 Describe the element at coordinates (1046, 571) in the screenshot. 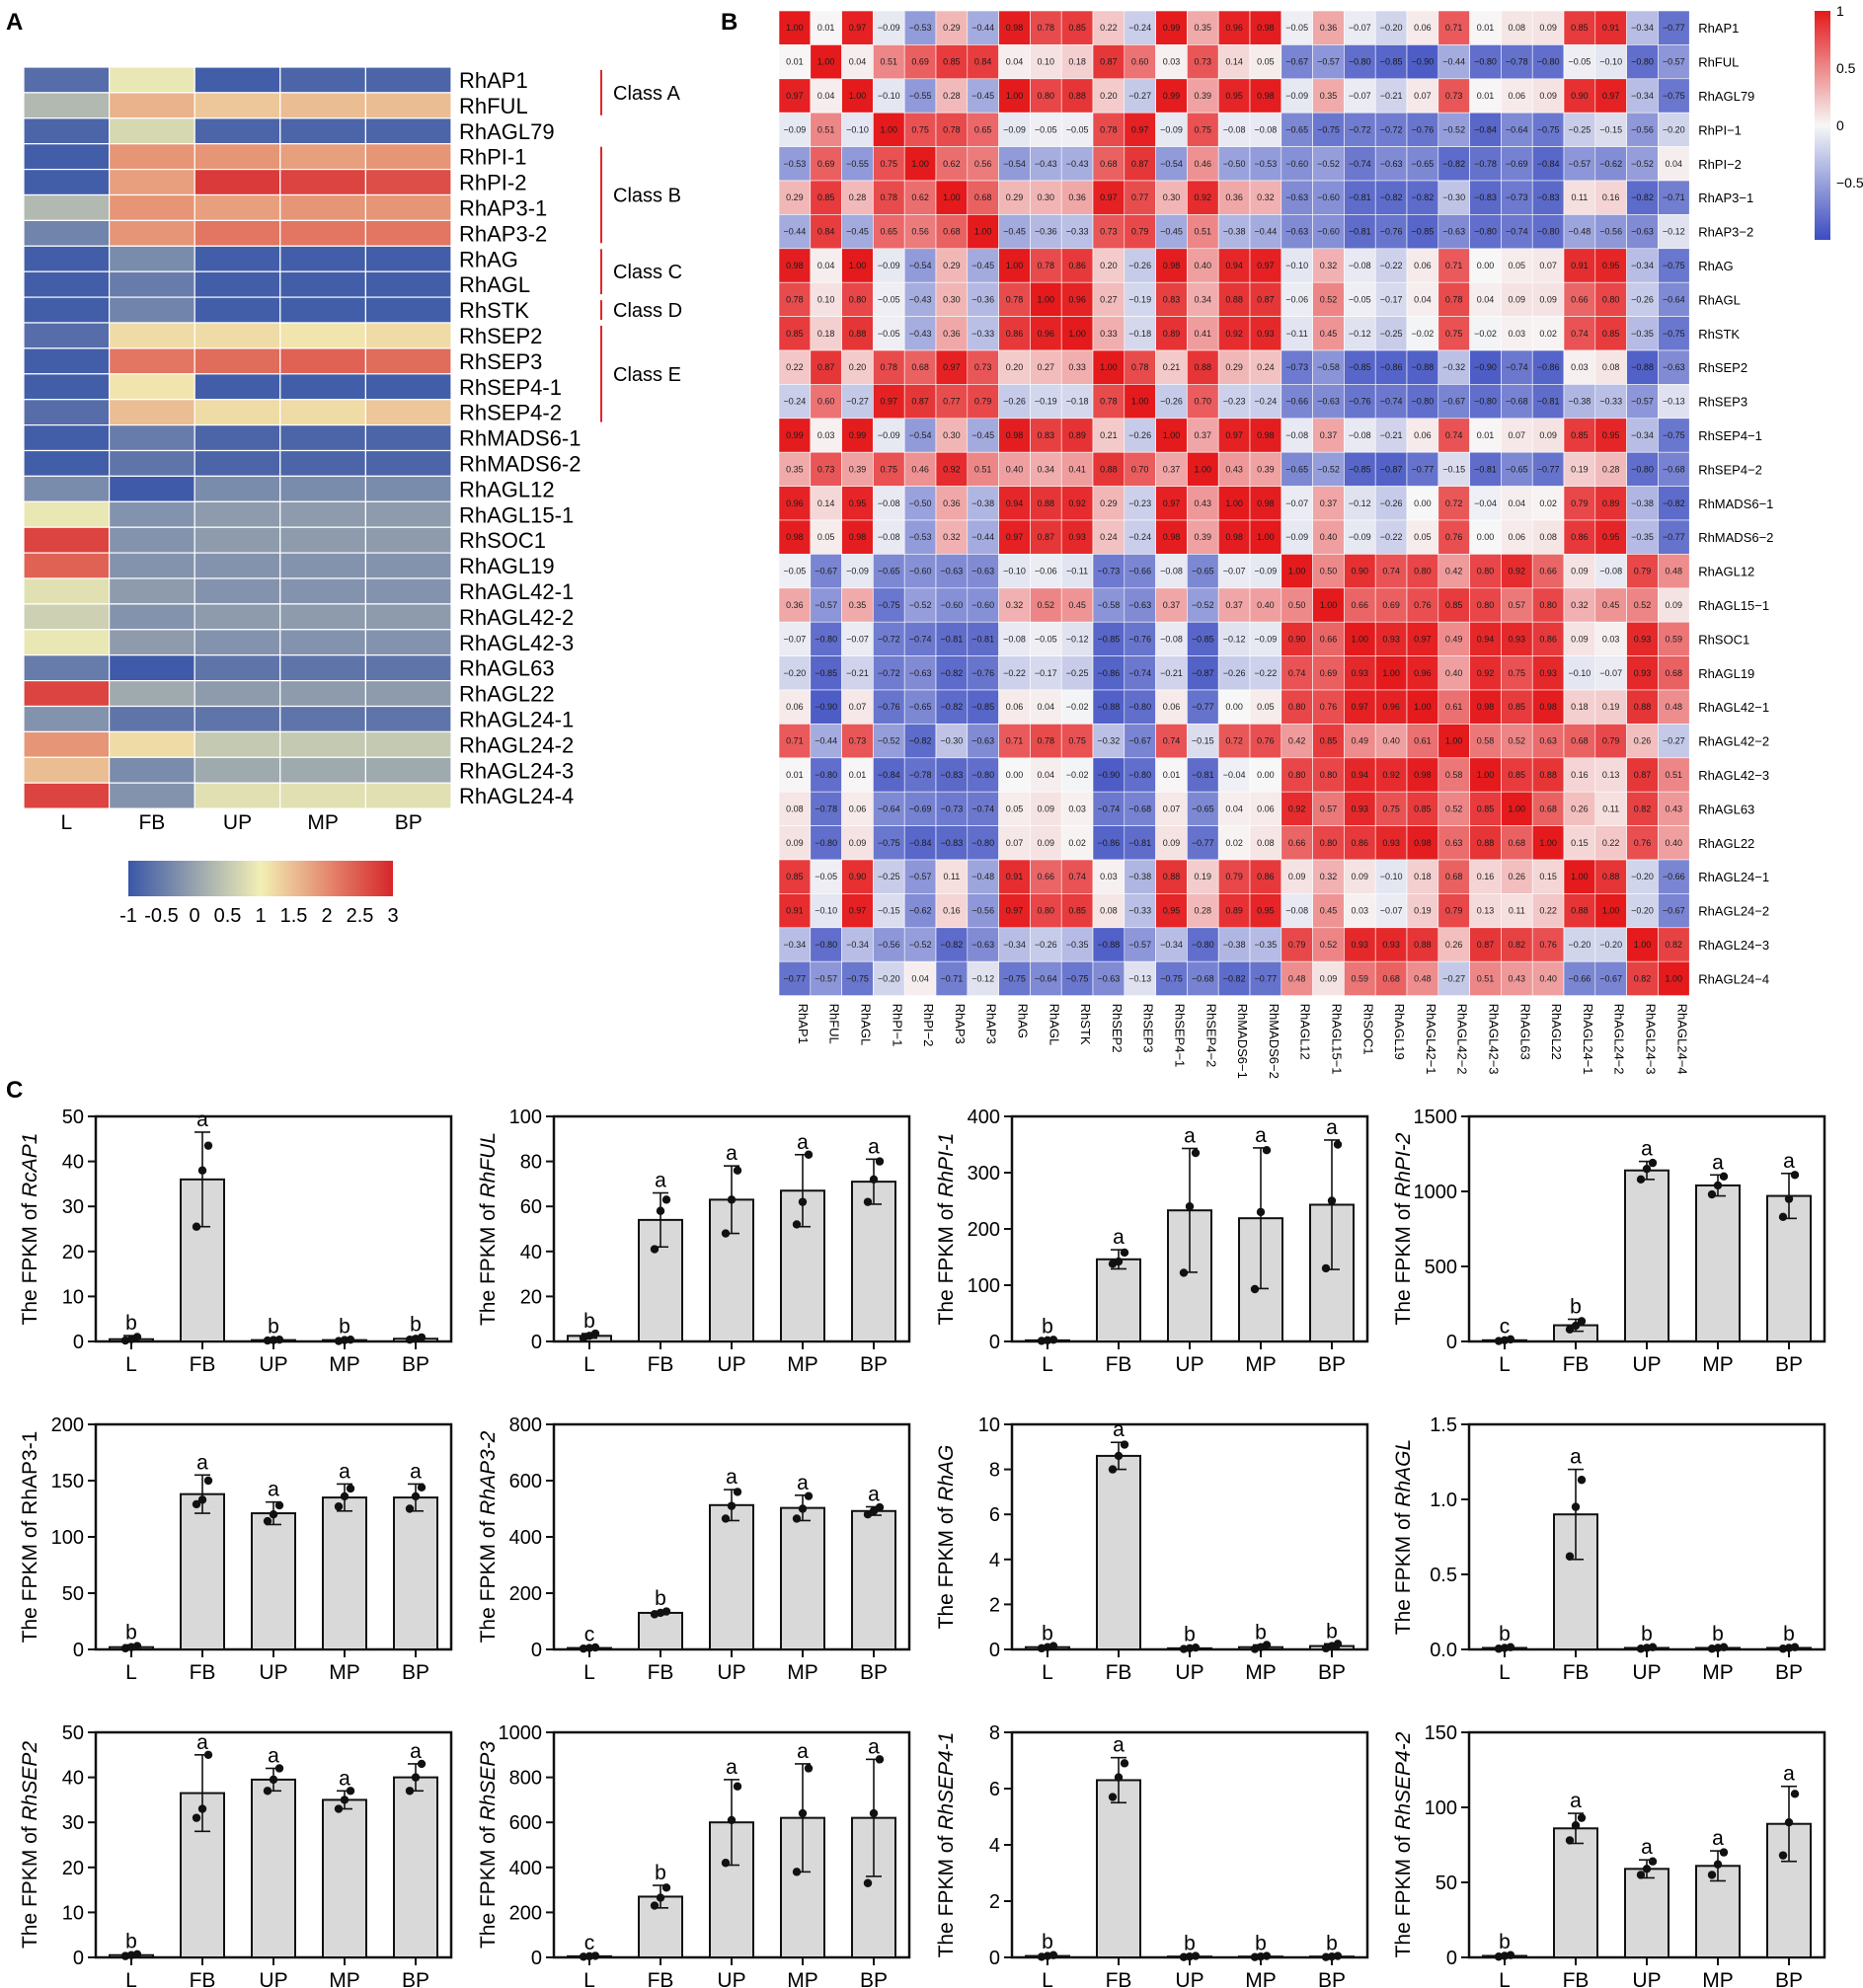

I see `corr-value: −0.06` at that location.